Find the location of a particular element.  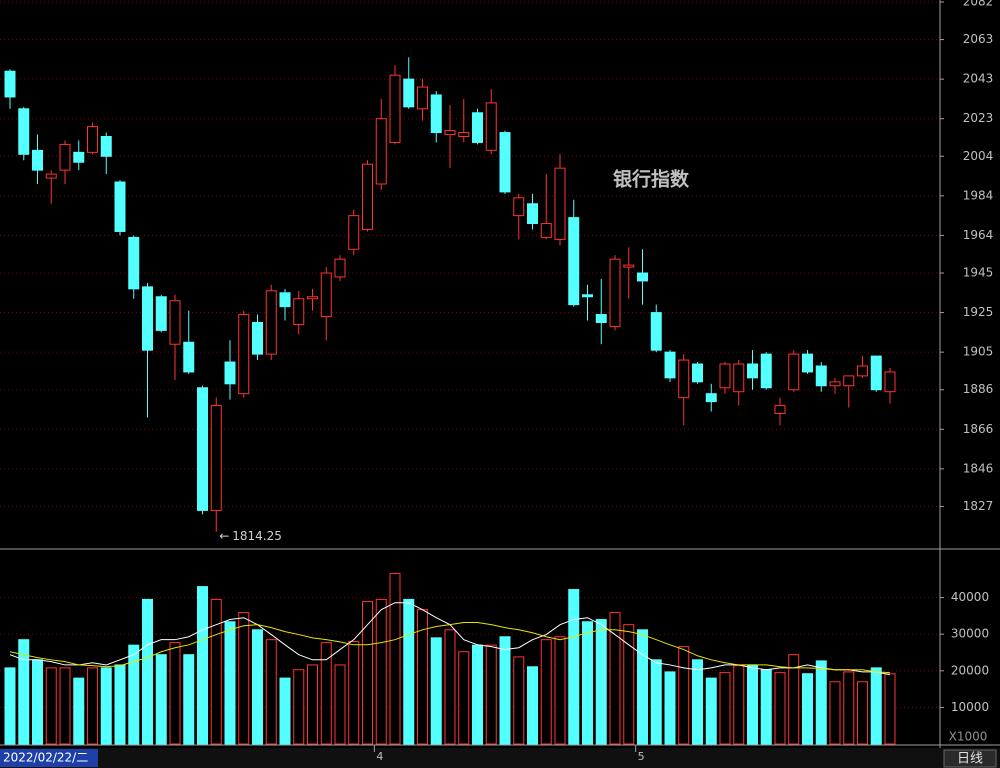

y-tick-label: 2082 is located at coordinates (978, 4).